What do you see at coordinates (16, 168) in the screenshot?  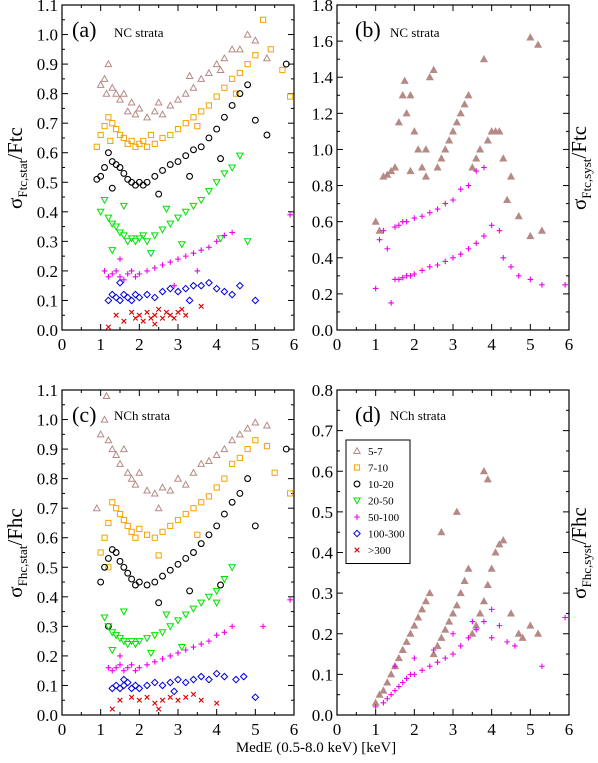 I see `panel-a-ylabel: σFtc,stat/Ftc` at bounding box center [16, 168].